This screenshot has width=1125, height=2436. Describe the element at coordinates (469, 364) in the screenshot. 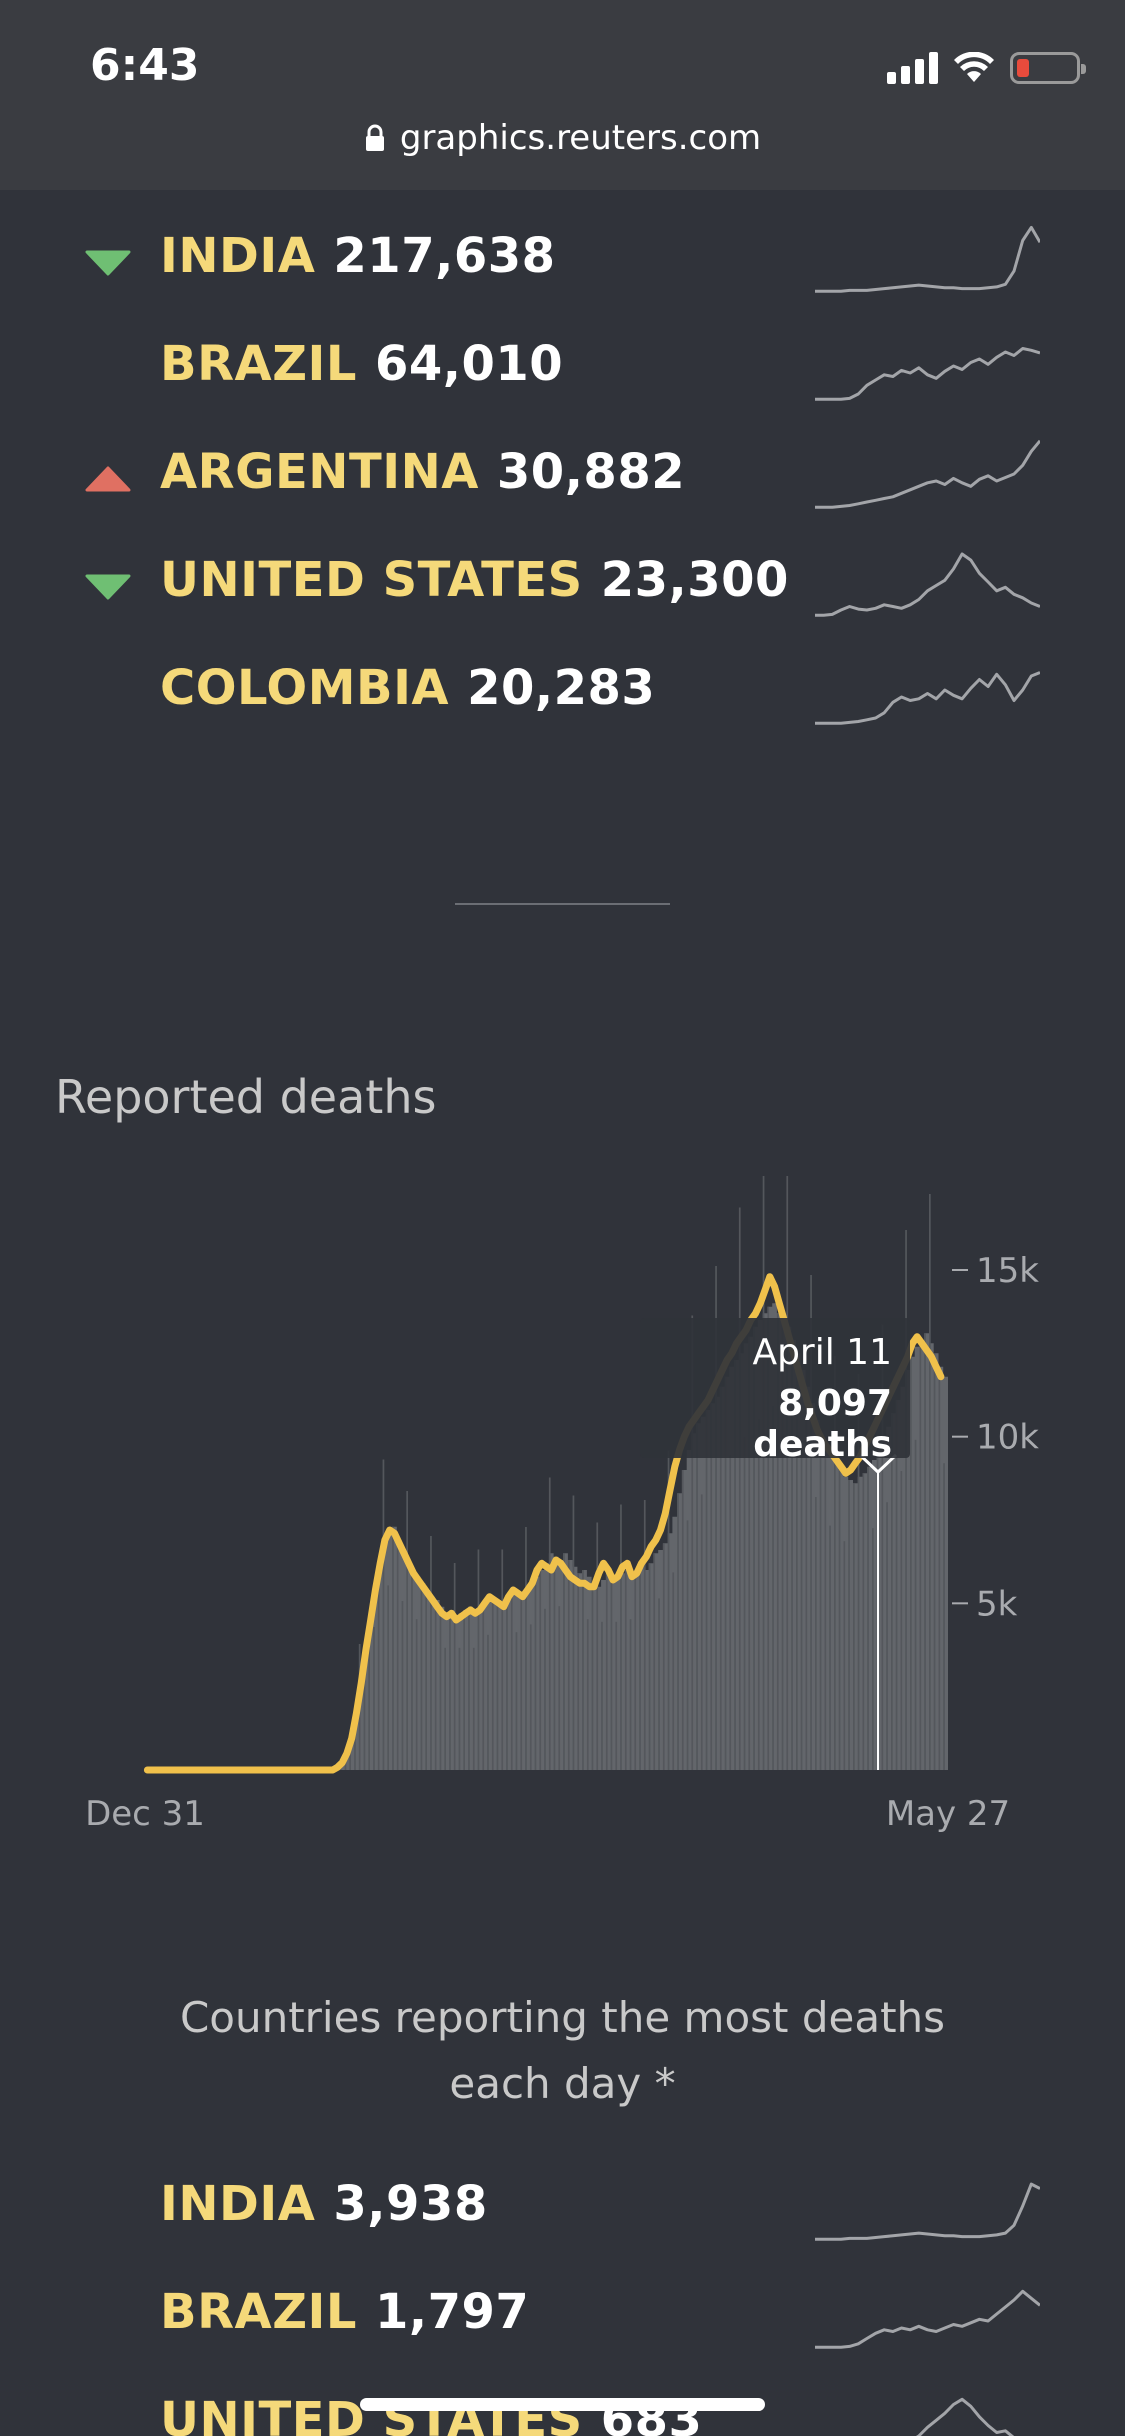

I see `country-value: 64,010` at that location.